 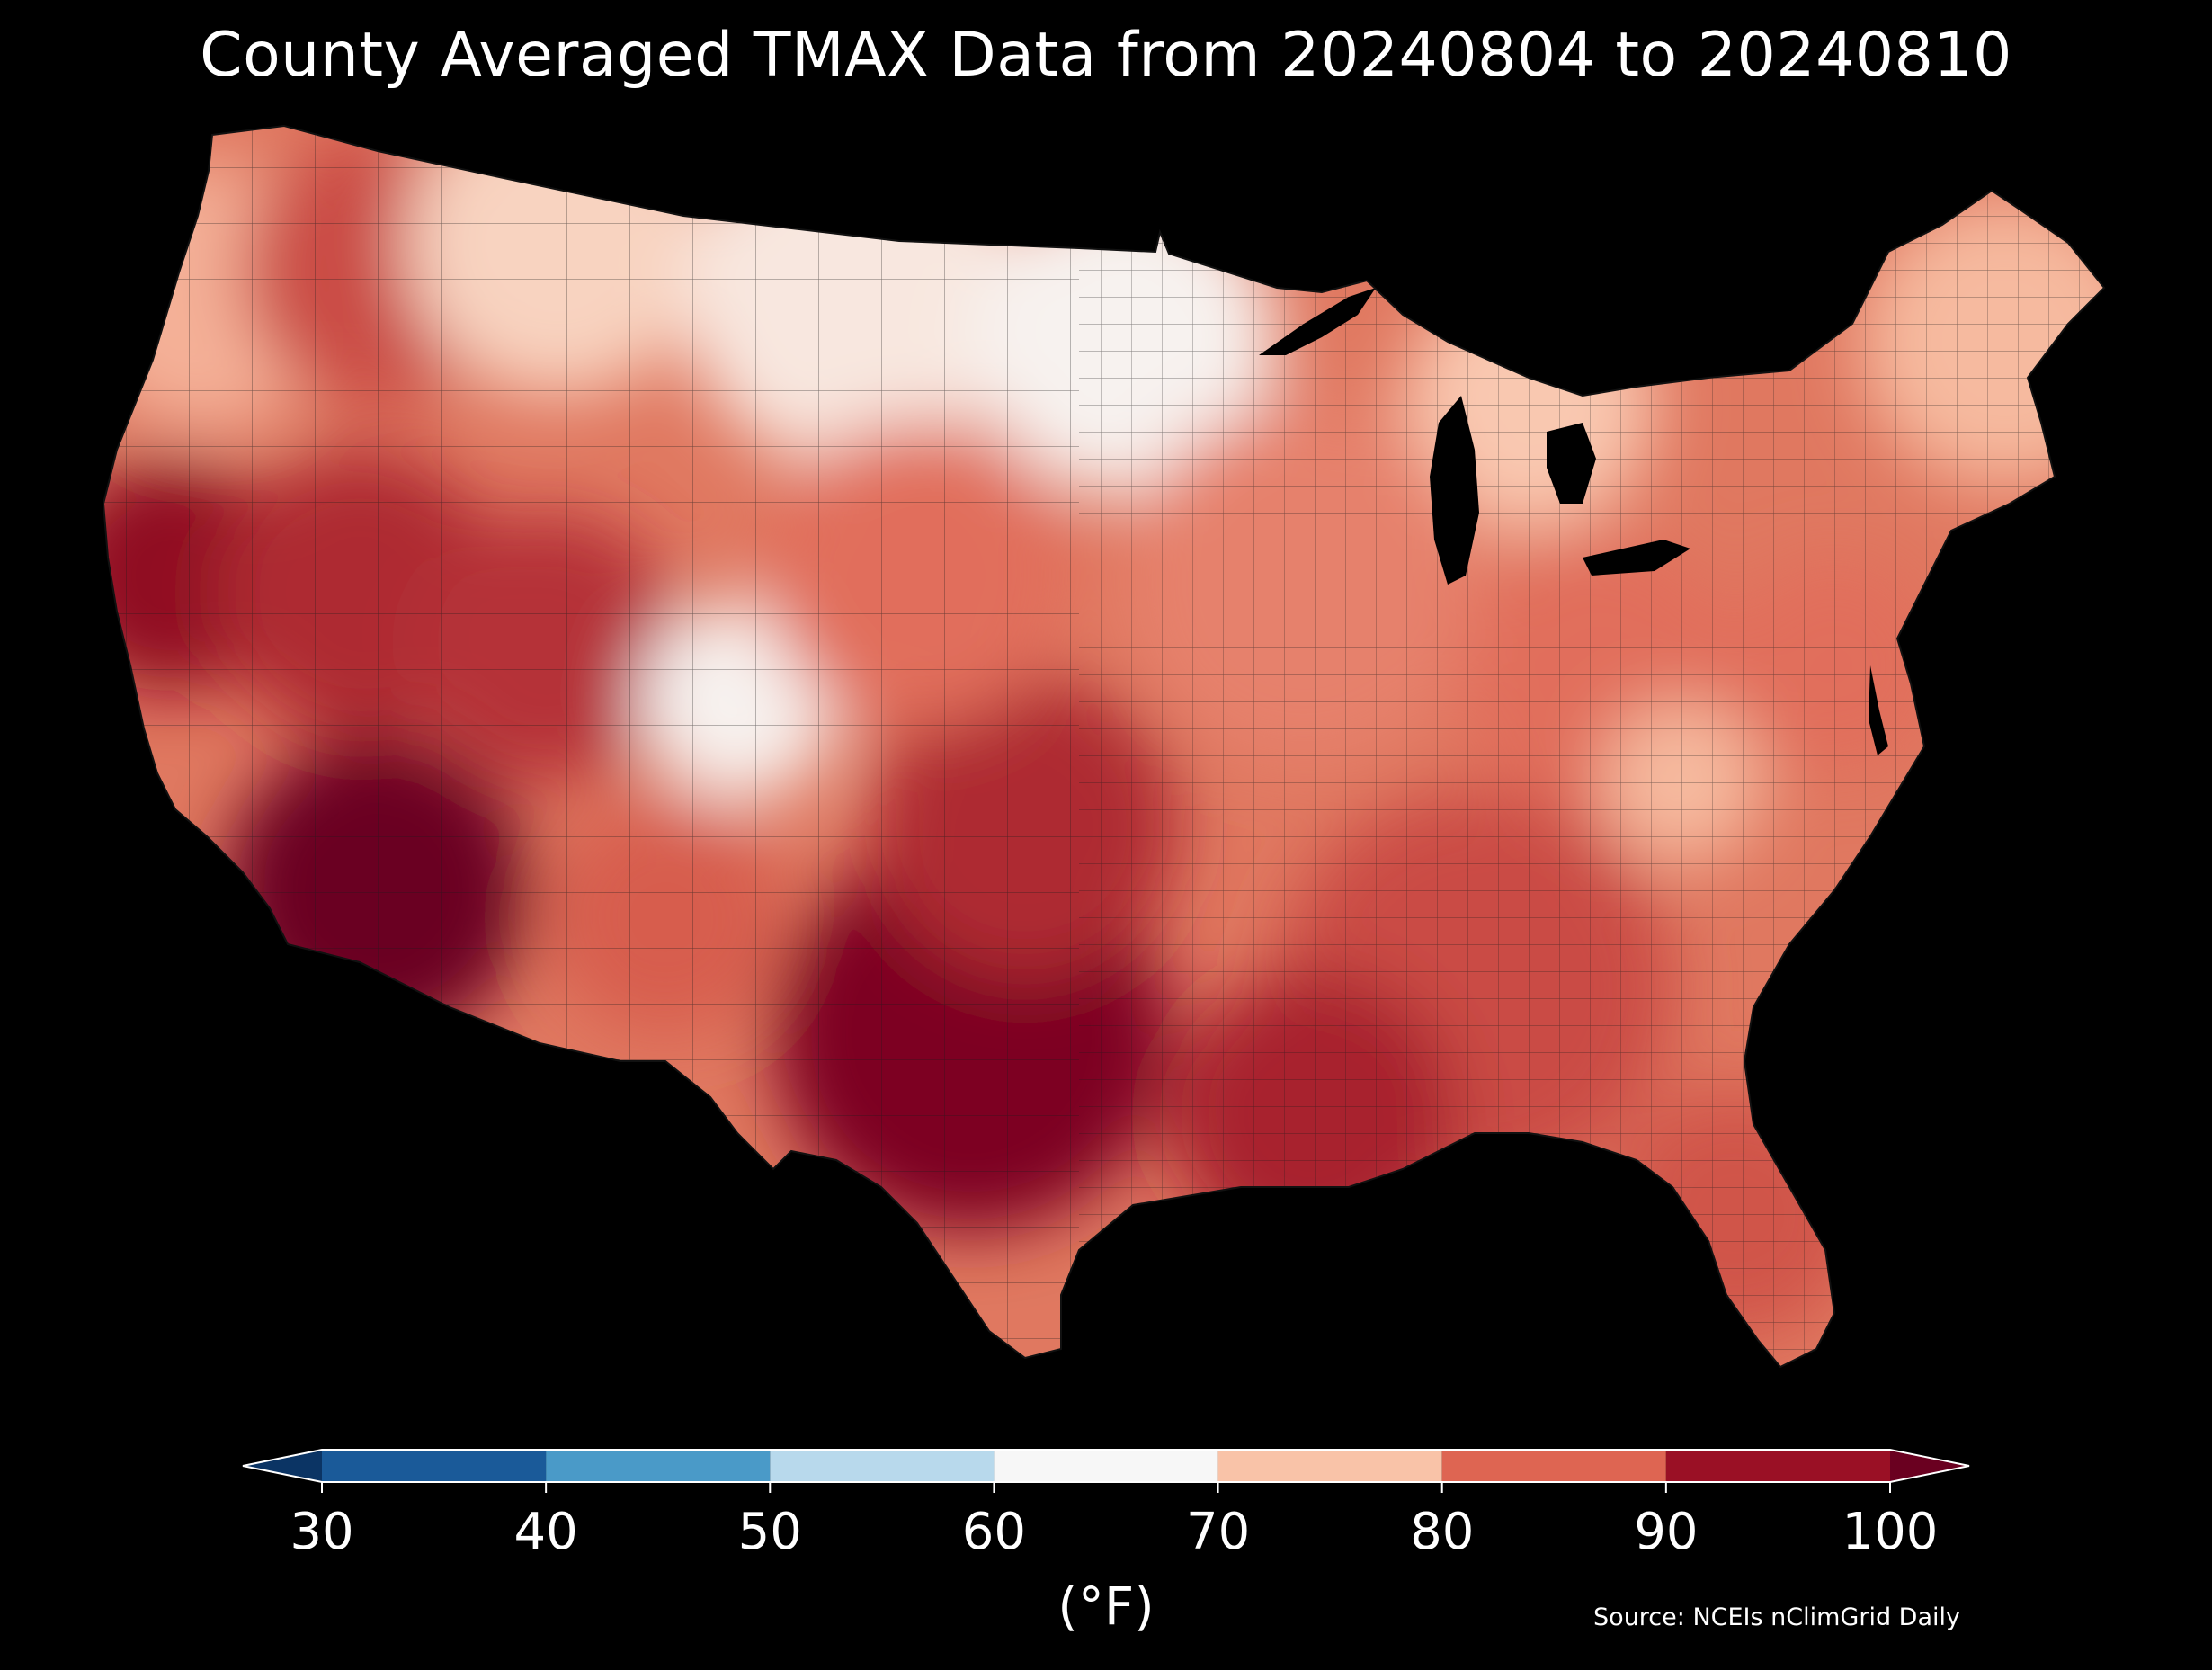 I want to click on source-note: Source: NCEIs nClimGrid Daily, so click(x=1776, y=1617).